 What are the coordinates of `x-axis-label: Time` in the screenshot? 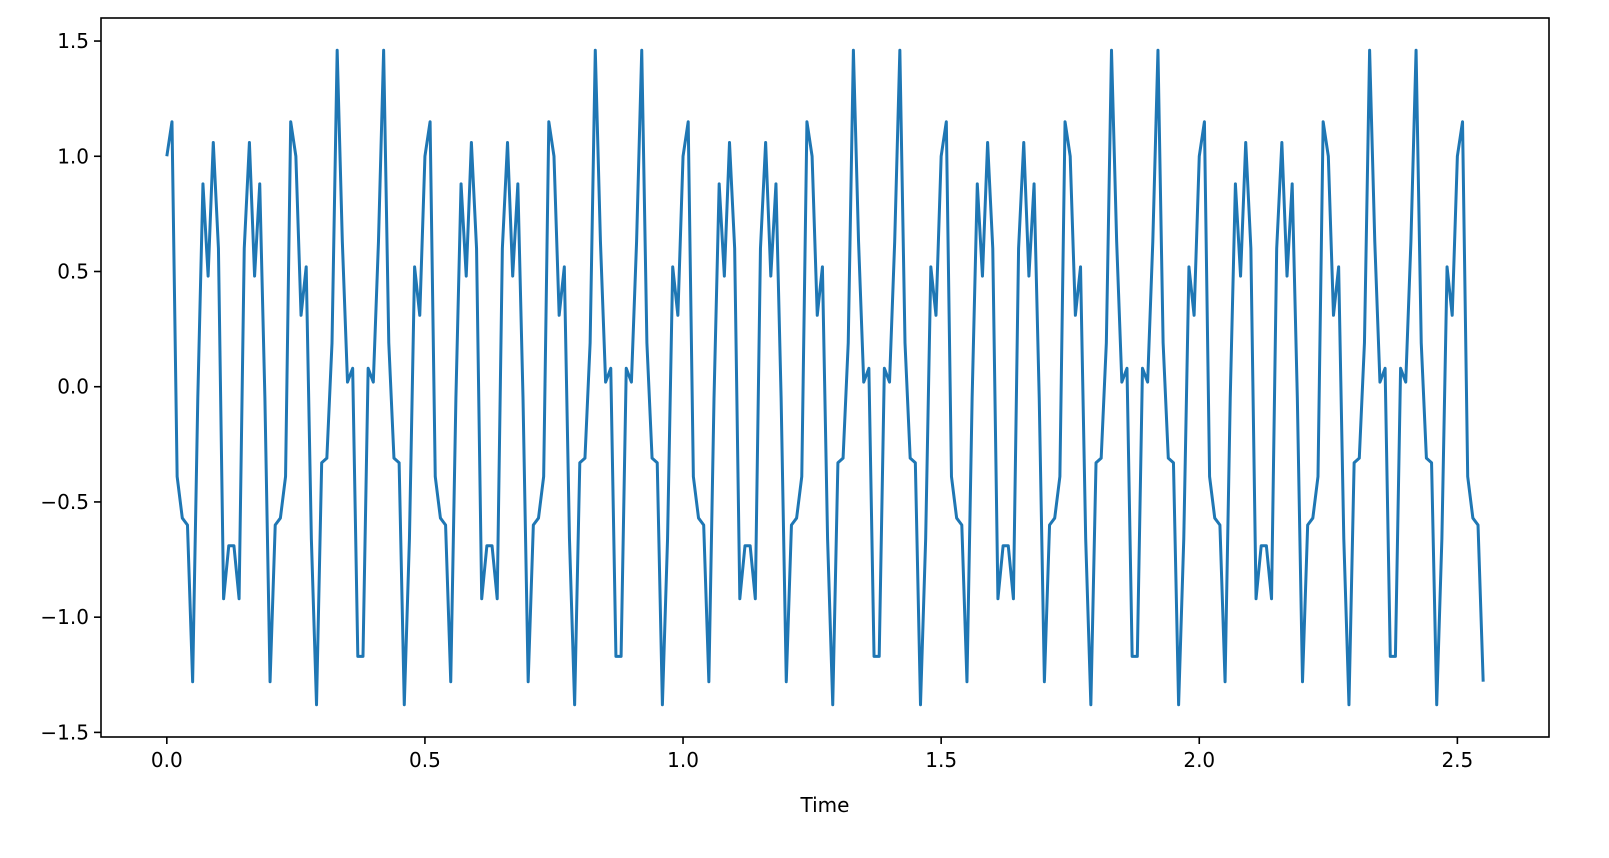 It's located at (825, 805).